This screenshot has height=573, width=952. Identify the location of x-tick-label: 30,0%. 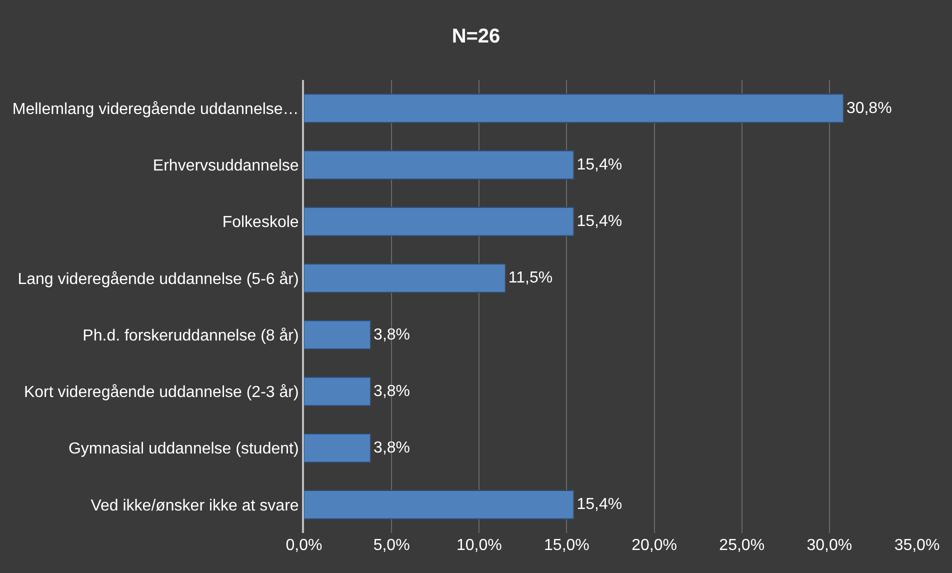
(829, 545).